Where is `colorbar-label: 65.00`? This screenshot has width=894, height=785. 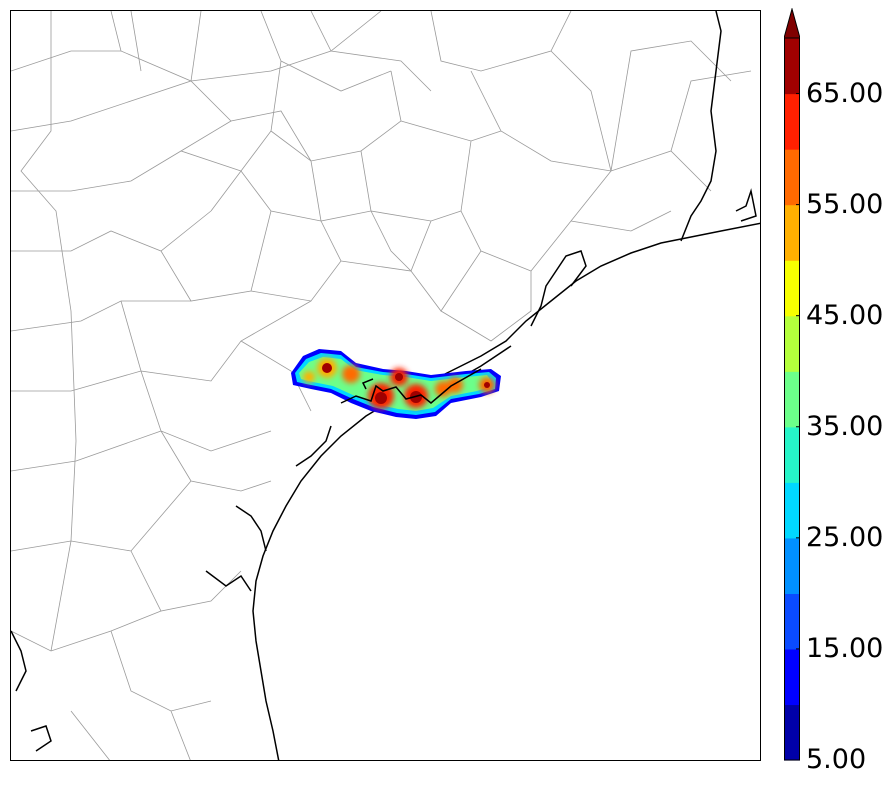
colorbar-label: 65.00 is located at coordinates (845, 93).